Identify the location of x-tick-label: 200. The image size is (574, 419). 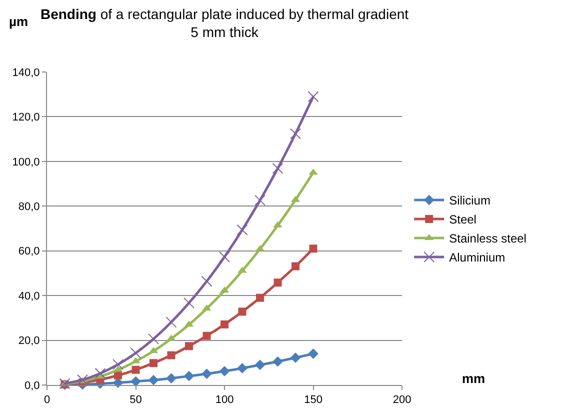
(402, 400).